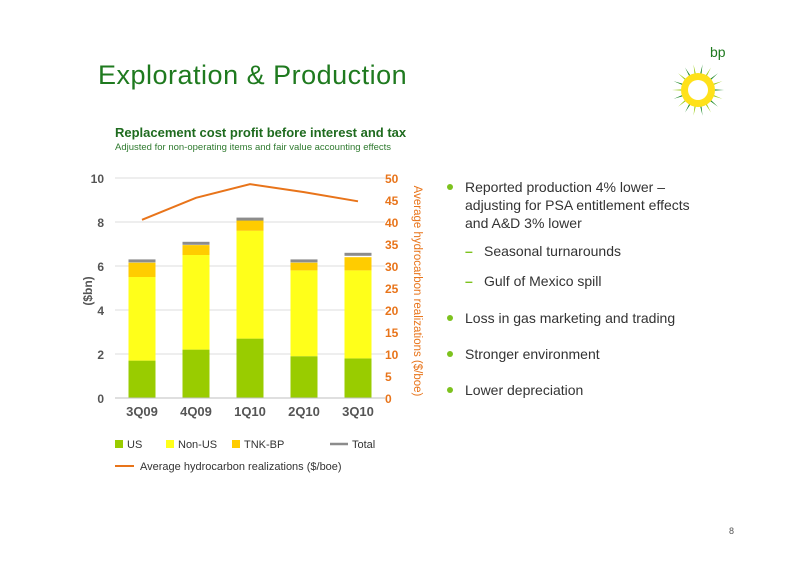 The image size is (800, 566). What do you see at coordinates (581, 251) in the screenshot?
I see `sub-bullet-item: Seasonal turnarounds` at bounding box center [581, 251].